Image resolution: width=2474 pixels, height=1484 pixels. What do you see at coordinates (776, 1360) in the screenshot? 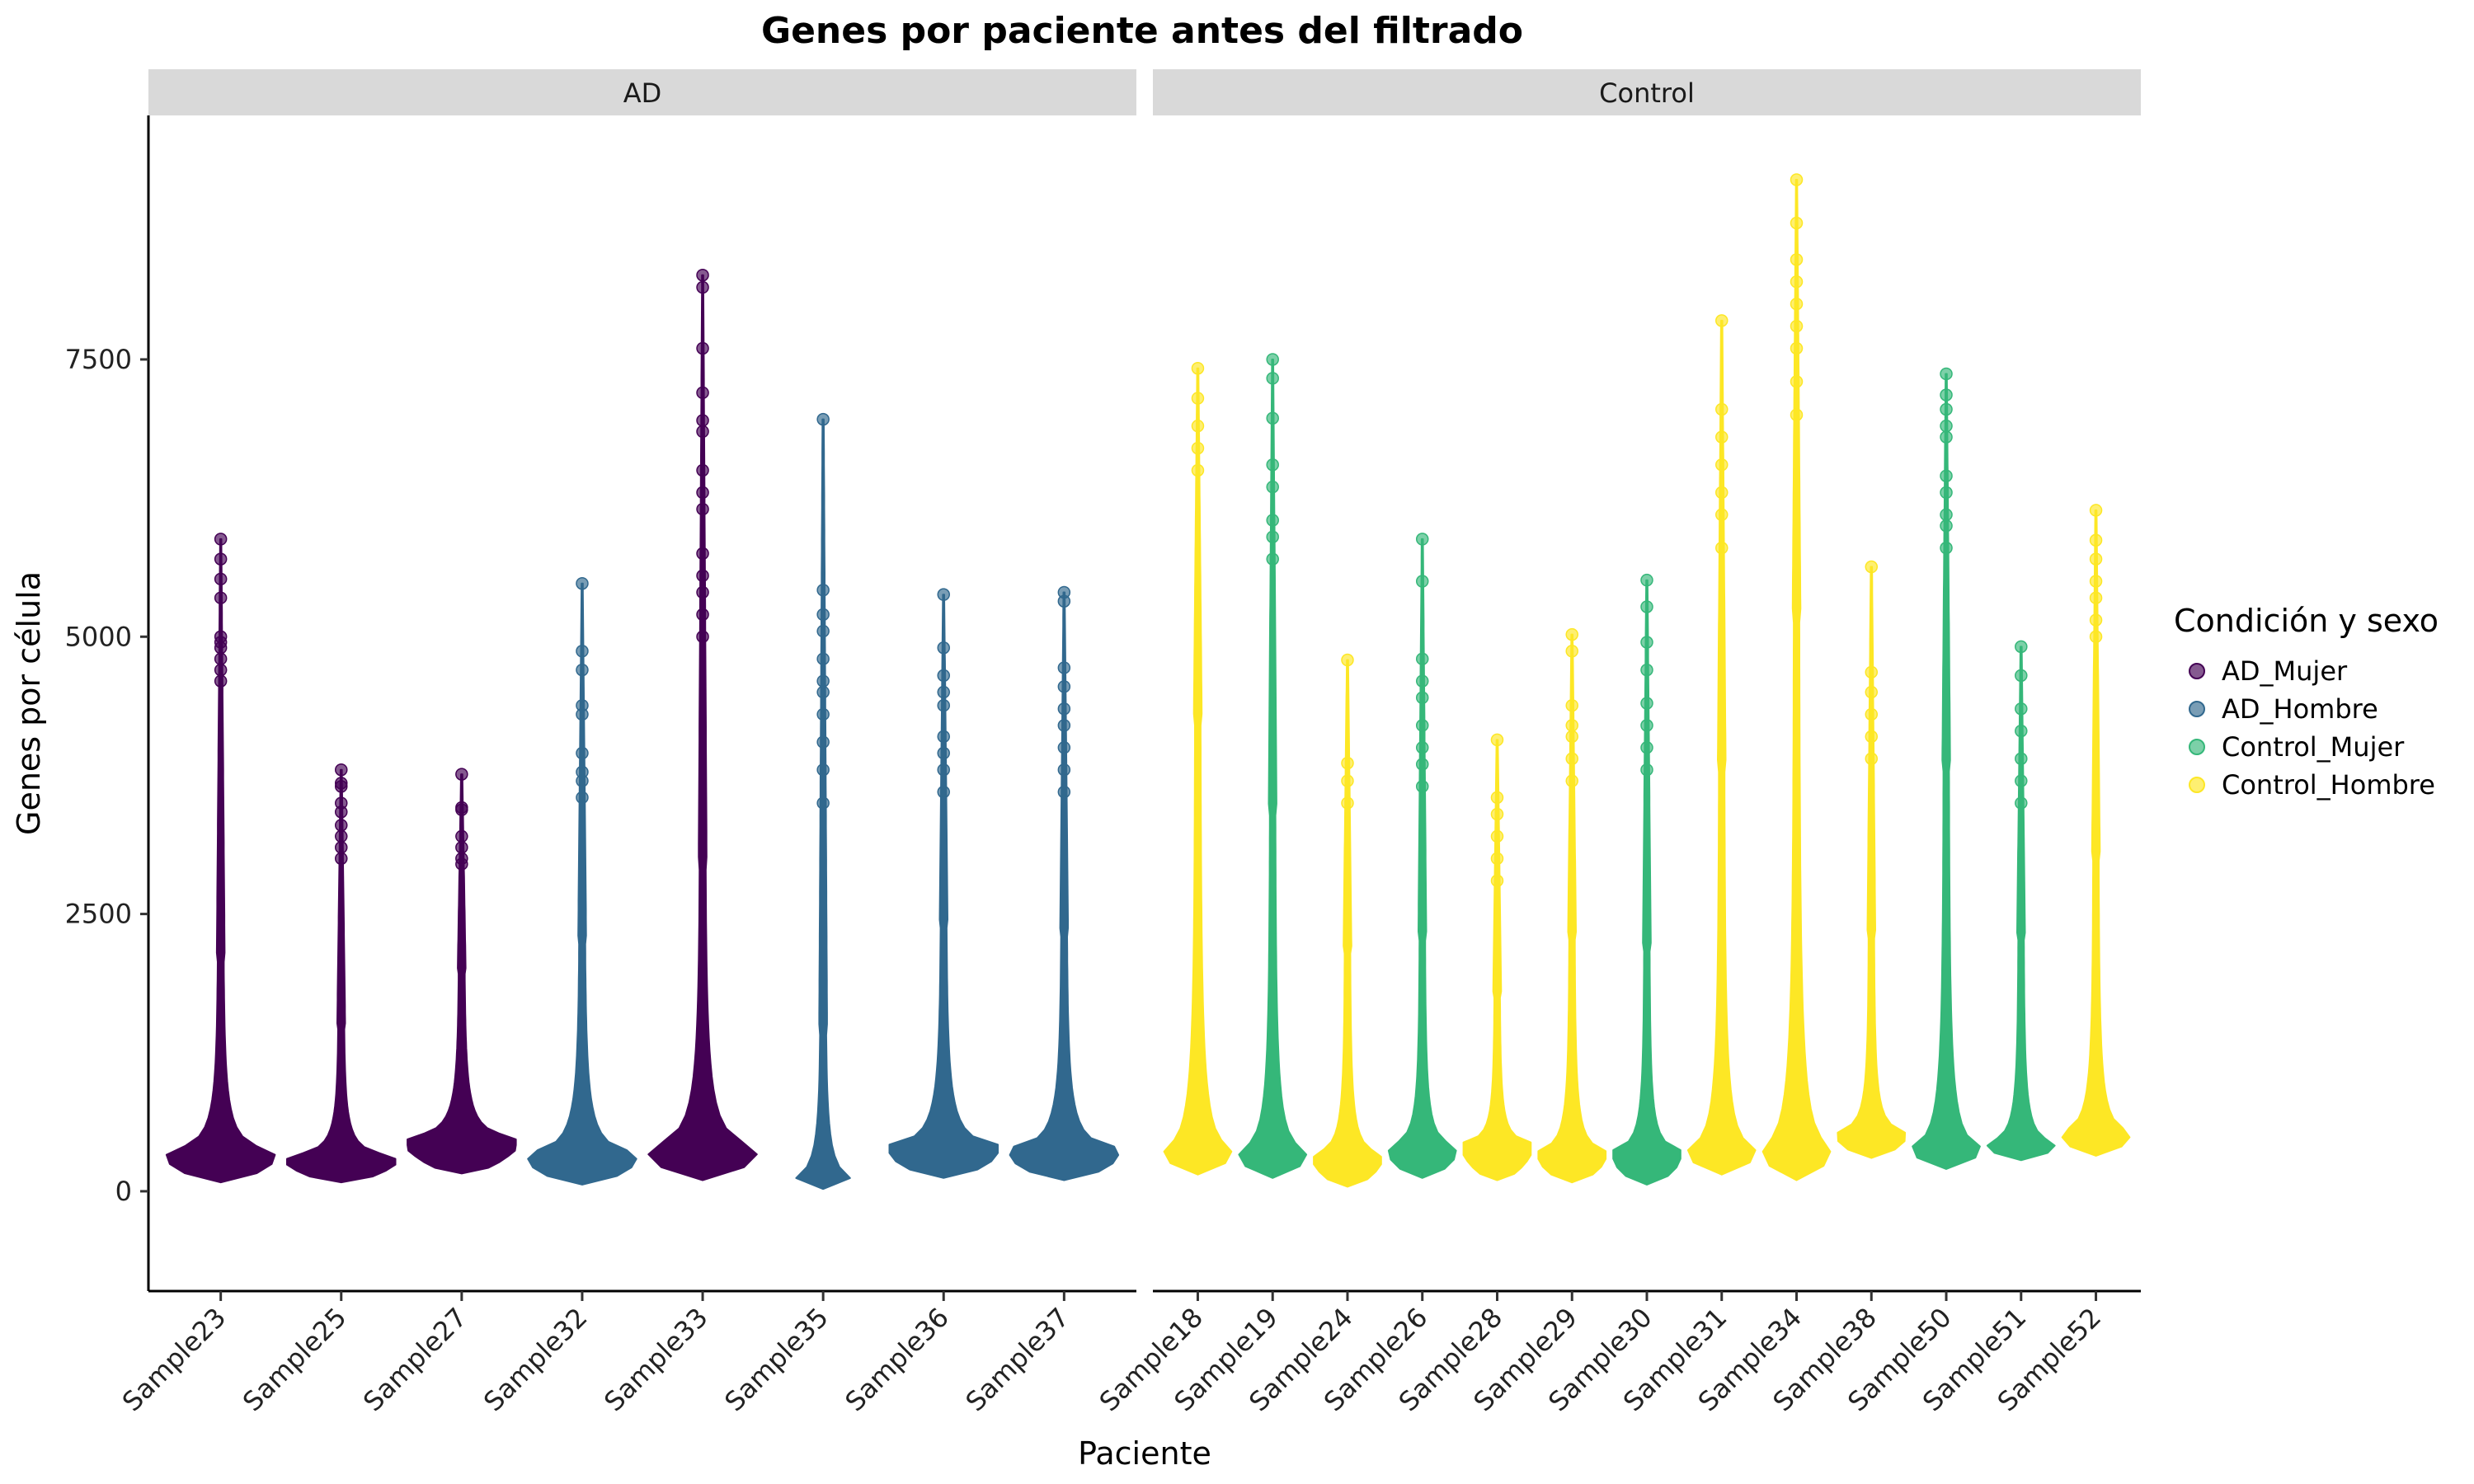
I see `x-tick-label-sample35: Sample35` at bounding box center [776, 1360].